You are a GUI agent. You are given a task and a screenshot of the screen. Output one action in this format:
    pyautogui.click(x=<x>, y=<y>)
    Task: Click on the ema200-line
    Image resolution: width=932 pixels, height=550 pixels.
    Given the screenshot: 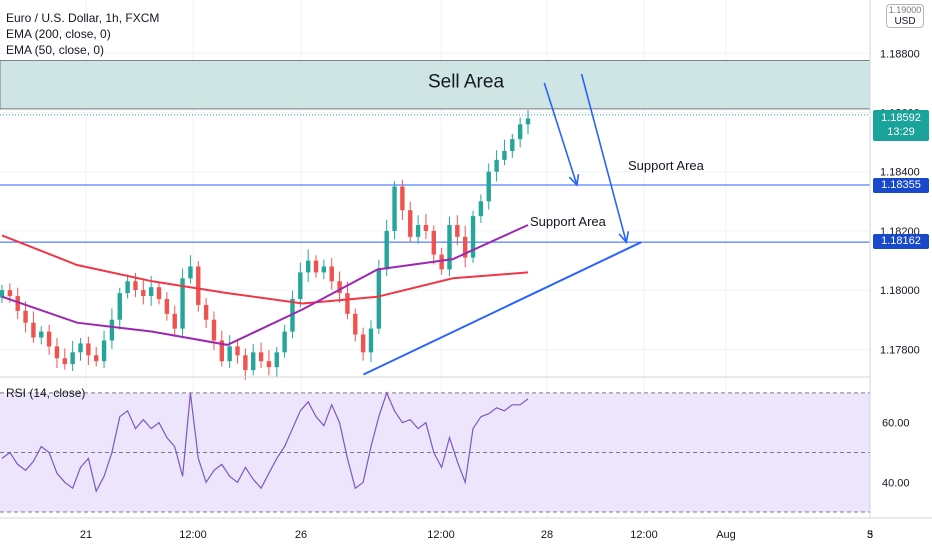 What is the action you would take?
    pyautogui.click(x=265, y=269)
    